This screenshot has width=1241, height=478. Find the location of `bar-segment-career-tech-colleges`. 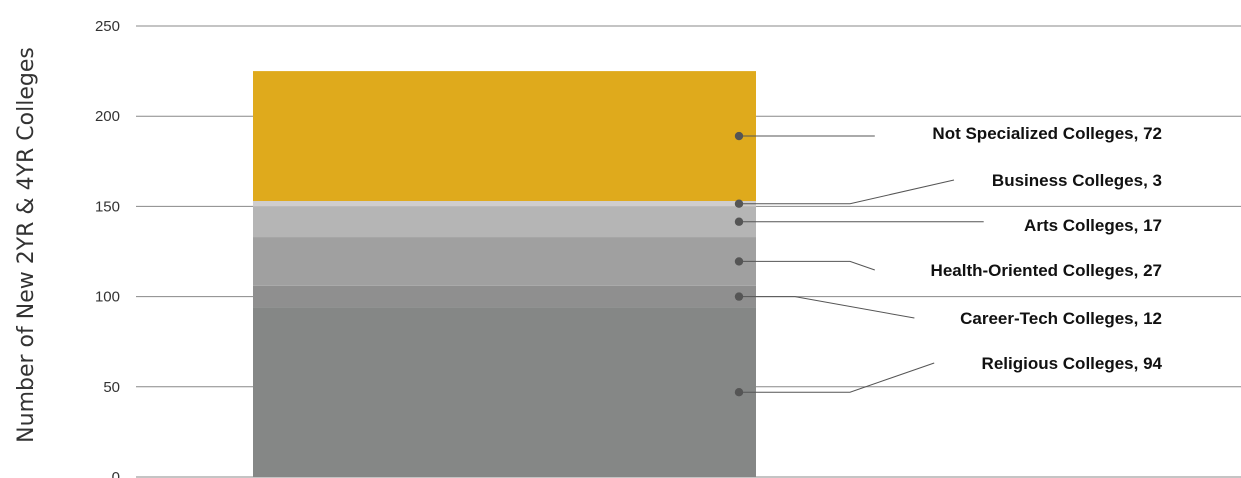

bar-segment-career-tech-colleges is located at coordinates (504, 296).